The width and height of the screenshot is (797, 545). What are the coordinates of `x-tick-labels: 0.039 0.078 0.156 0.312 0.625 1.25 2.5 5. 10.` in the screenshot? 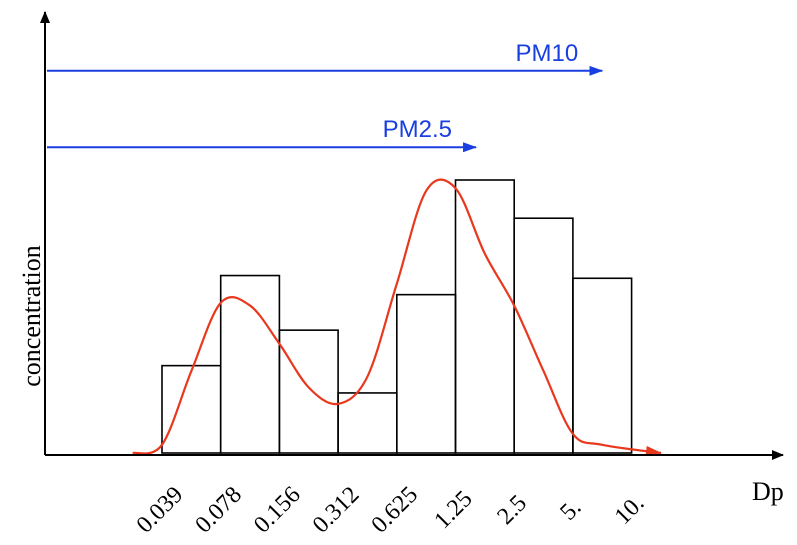 It's located at (391, 510).